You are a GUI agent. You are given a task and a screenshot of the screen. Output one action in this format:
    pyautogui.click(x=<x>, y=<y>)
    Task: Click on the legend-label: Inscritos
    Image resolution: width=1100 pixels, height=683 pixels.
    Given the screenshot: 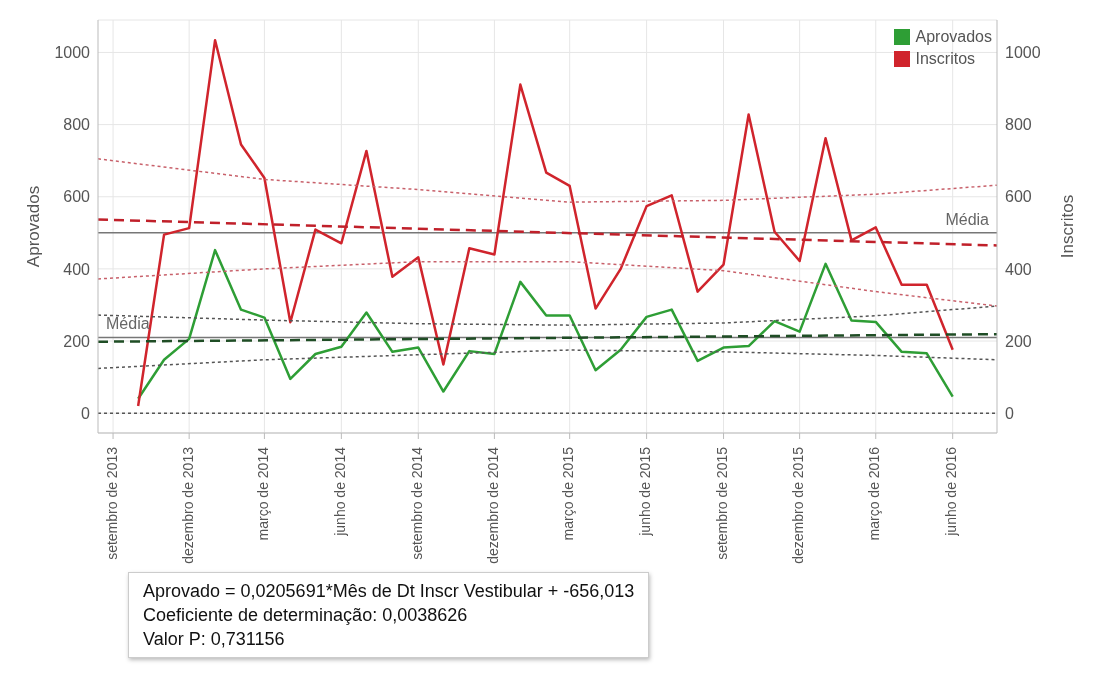 What is the action you would take?
    pyautogui.click(x=945, y=59)
    